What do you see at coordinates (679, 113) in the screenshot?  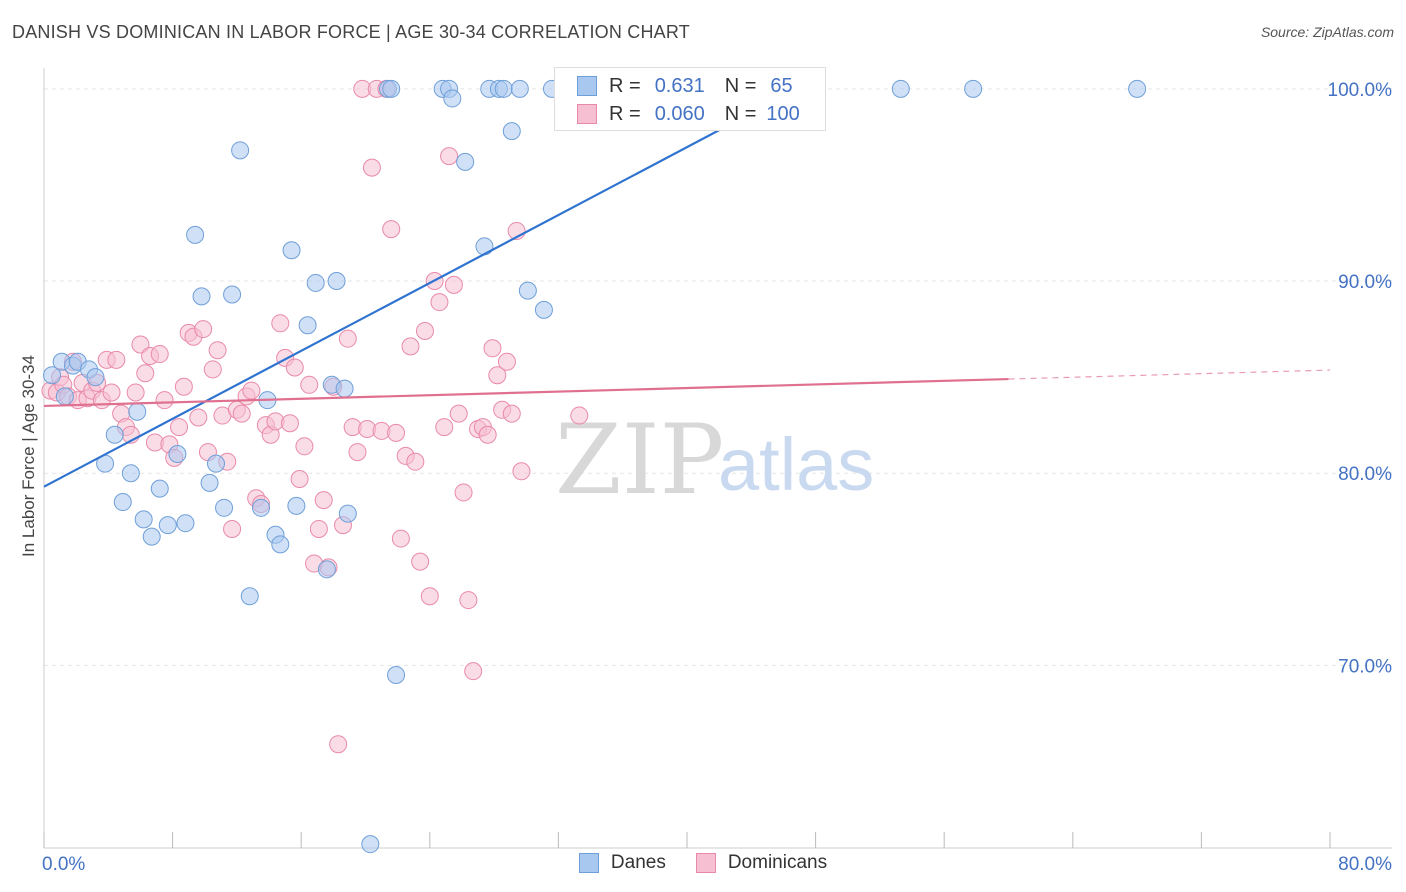 I see `dominicans-r-value: 0.060` at bounding box center [679, 113].